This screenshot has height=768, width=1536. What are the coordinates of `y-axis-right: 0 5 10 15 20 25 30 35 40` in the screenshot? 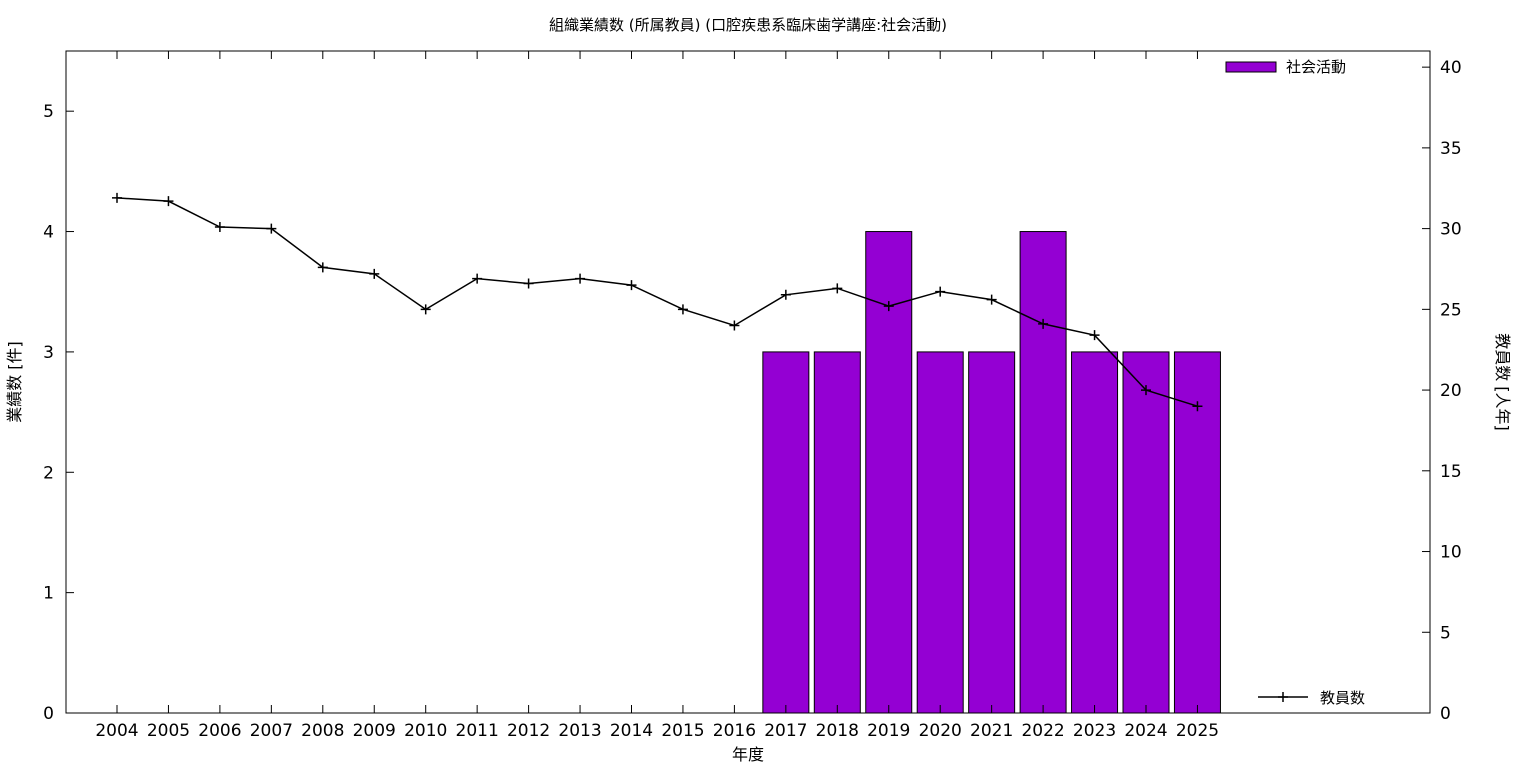 It's located at (1442, 391).